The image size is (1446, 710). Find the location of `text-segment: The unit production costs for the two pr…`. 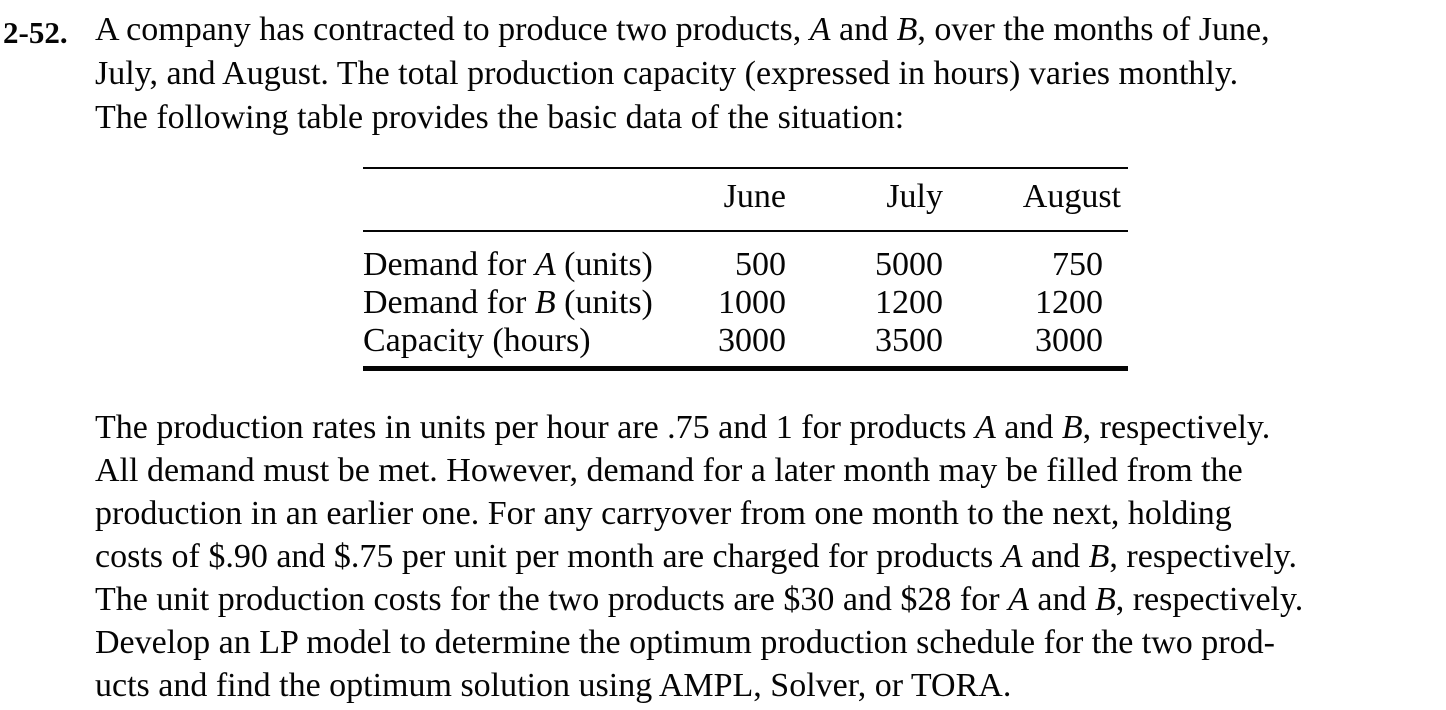

text-segment: The unit production costs for the two pr… is located at coordinates (552, 599).